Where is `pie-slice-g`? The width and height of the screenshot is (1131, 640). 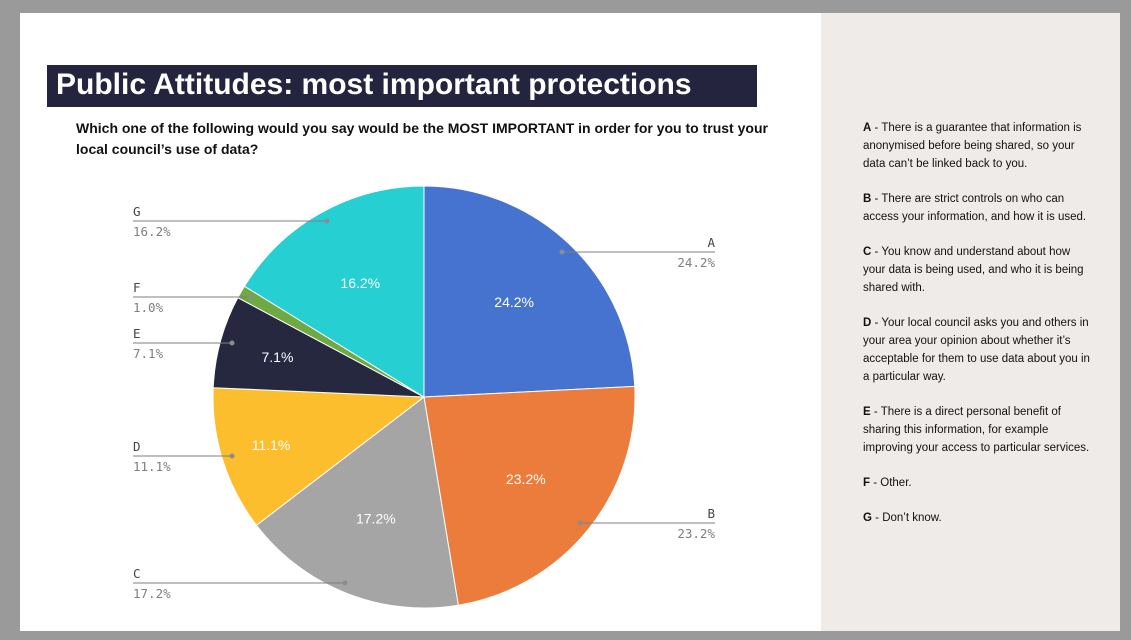 pie-slice-g is located at coordinates (334, 291).